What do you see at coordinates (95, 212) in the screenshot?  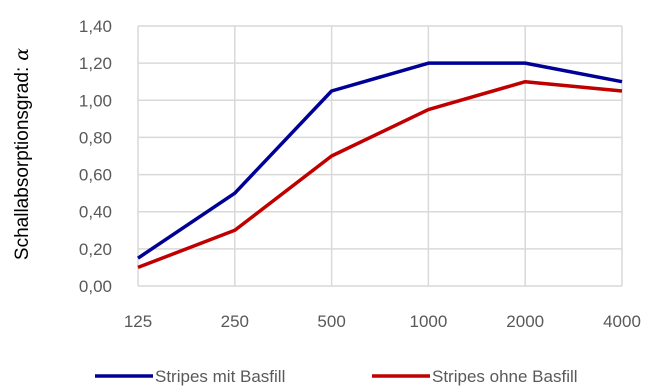 I see `y-tick-label: 0,40` at bounding box center [95, 212].